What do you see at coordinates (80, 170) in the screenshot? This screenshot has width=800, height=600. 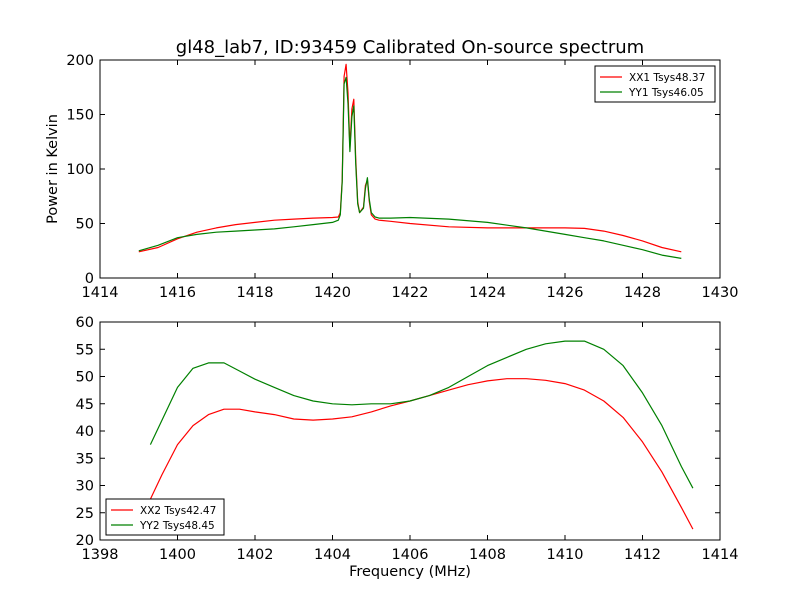 I see `y-tick-label: 100` at bounding box center [80, 170].